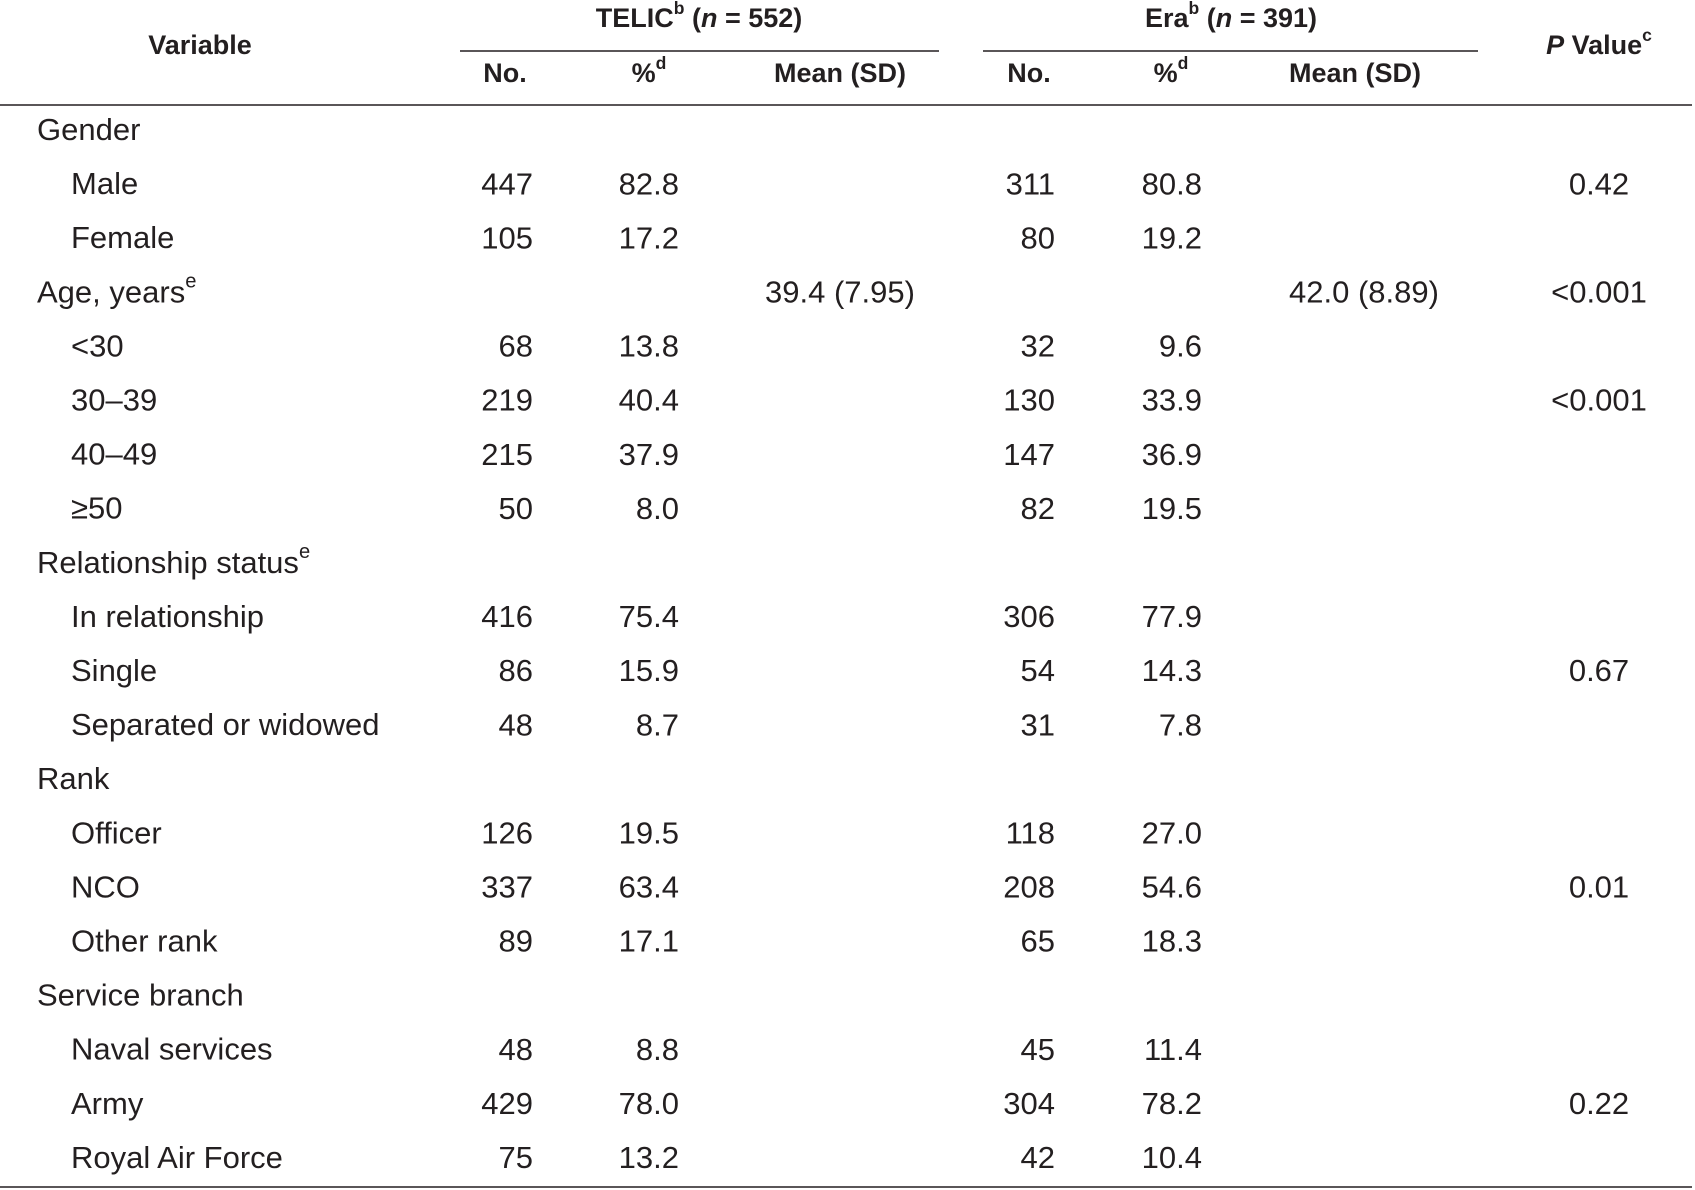  Describe the element at coordinates (635, 18) in the screenshot. I see `text-part: TELIC` at that location.